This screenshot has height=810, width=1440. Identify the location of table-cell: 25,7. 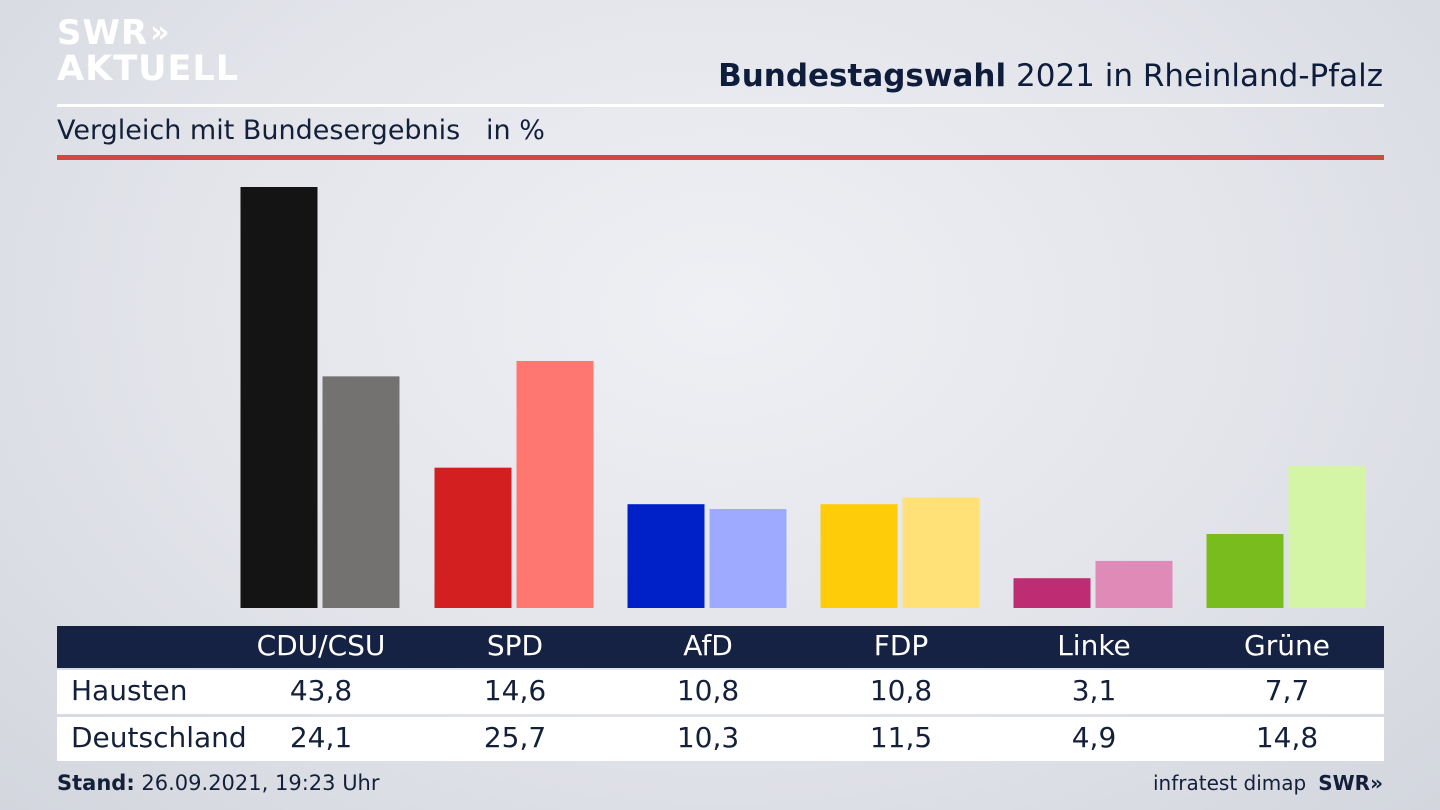
(515, 737).